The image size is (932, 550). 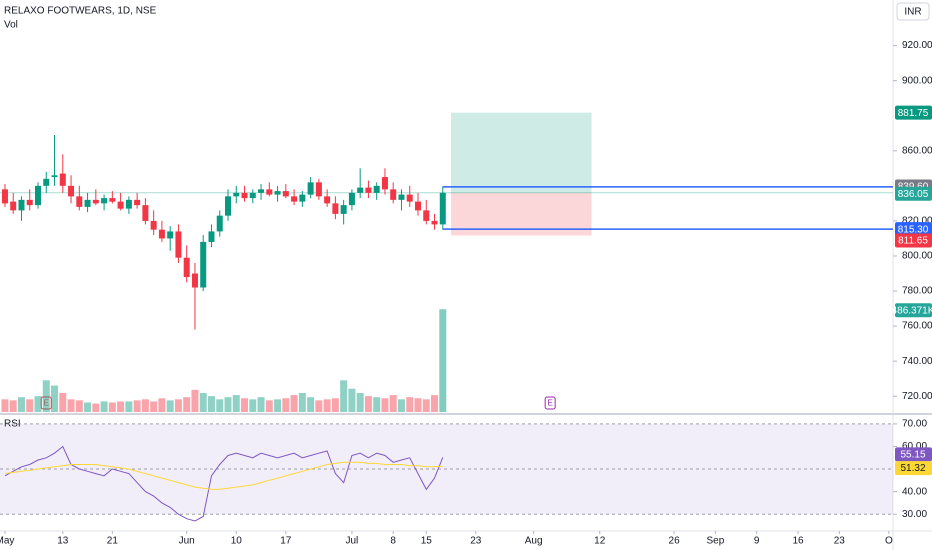 I want to click on y-tick-label: 820.00, so click(x=917, y=221).